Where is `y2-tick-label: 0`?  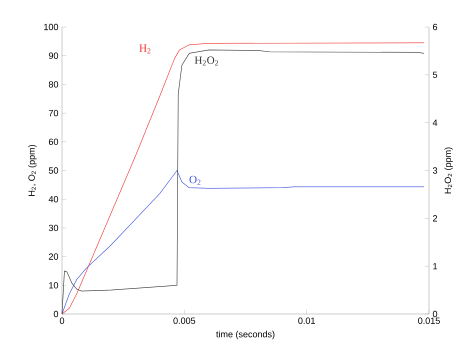 y2-tick-label: 0 is located at coordinates (435, 314).